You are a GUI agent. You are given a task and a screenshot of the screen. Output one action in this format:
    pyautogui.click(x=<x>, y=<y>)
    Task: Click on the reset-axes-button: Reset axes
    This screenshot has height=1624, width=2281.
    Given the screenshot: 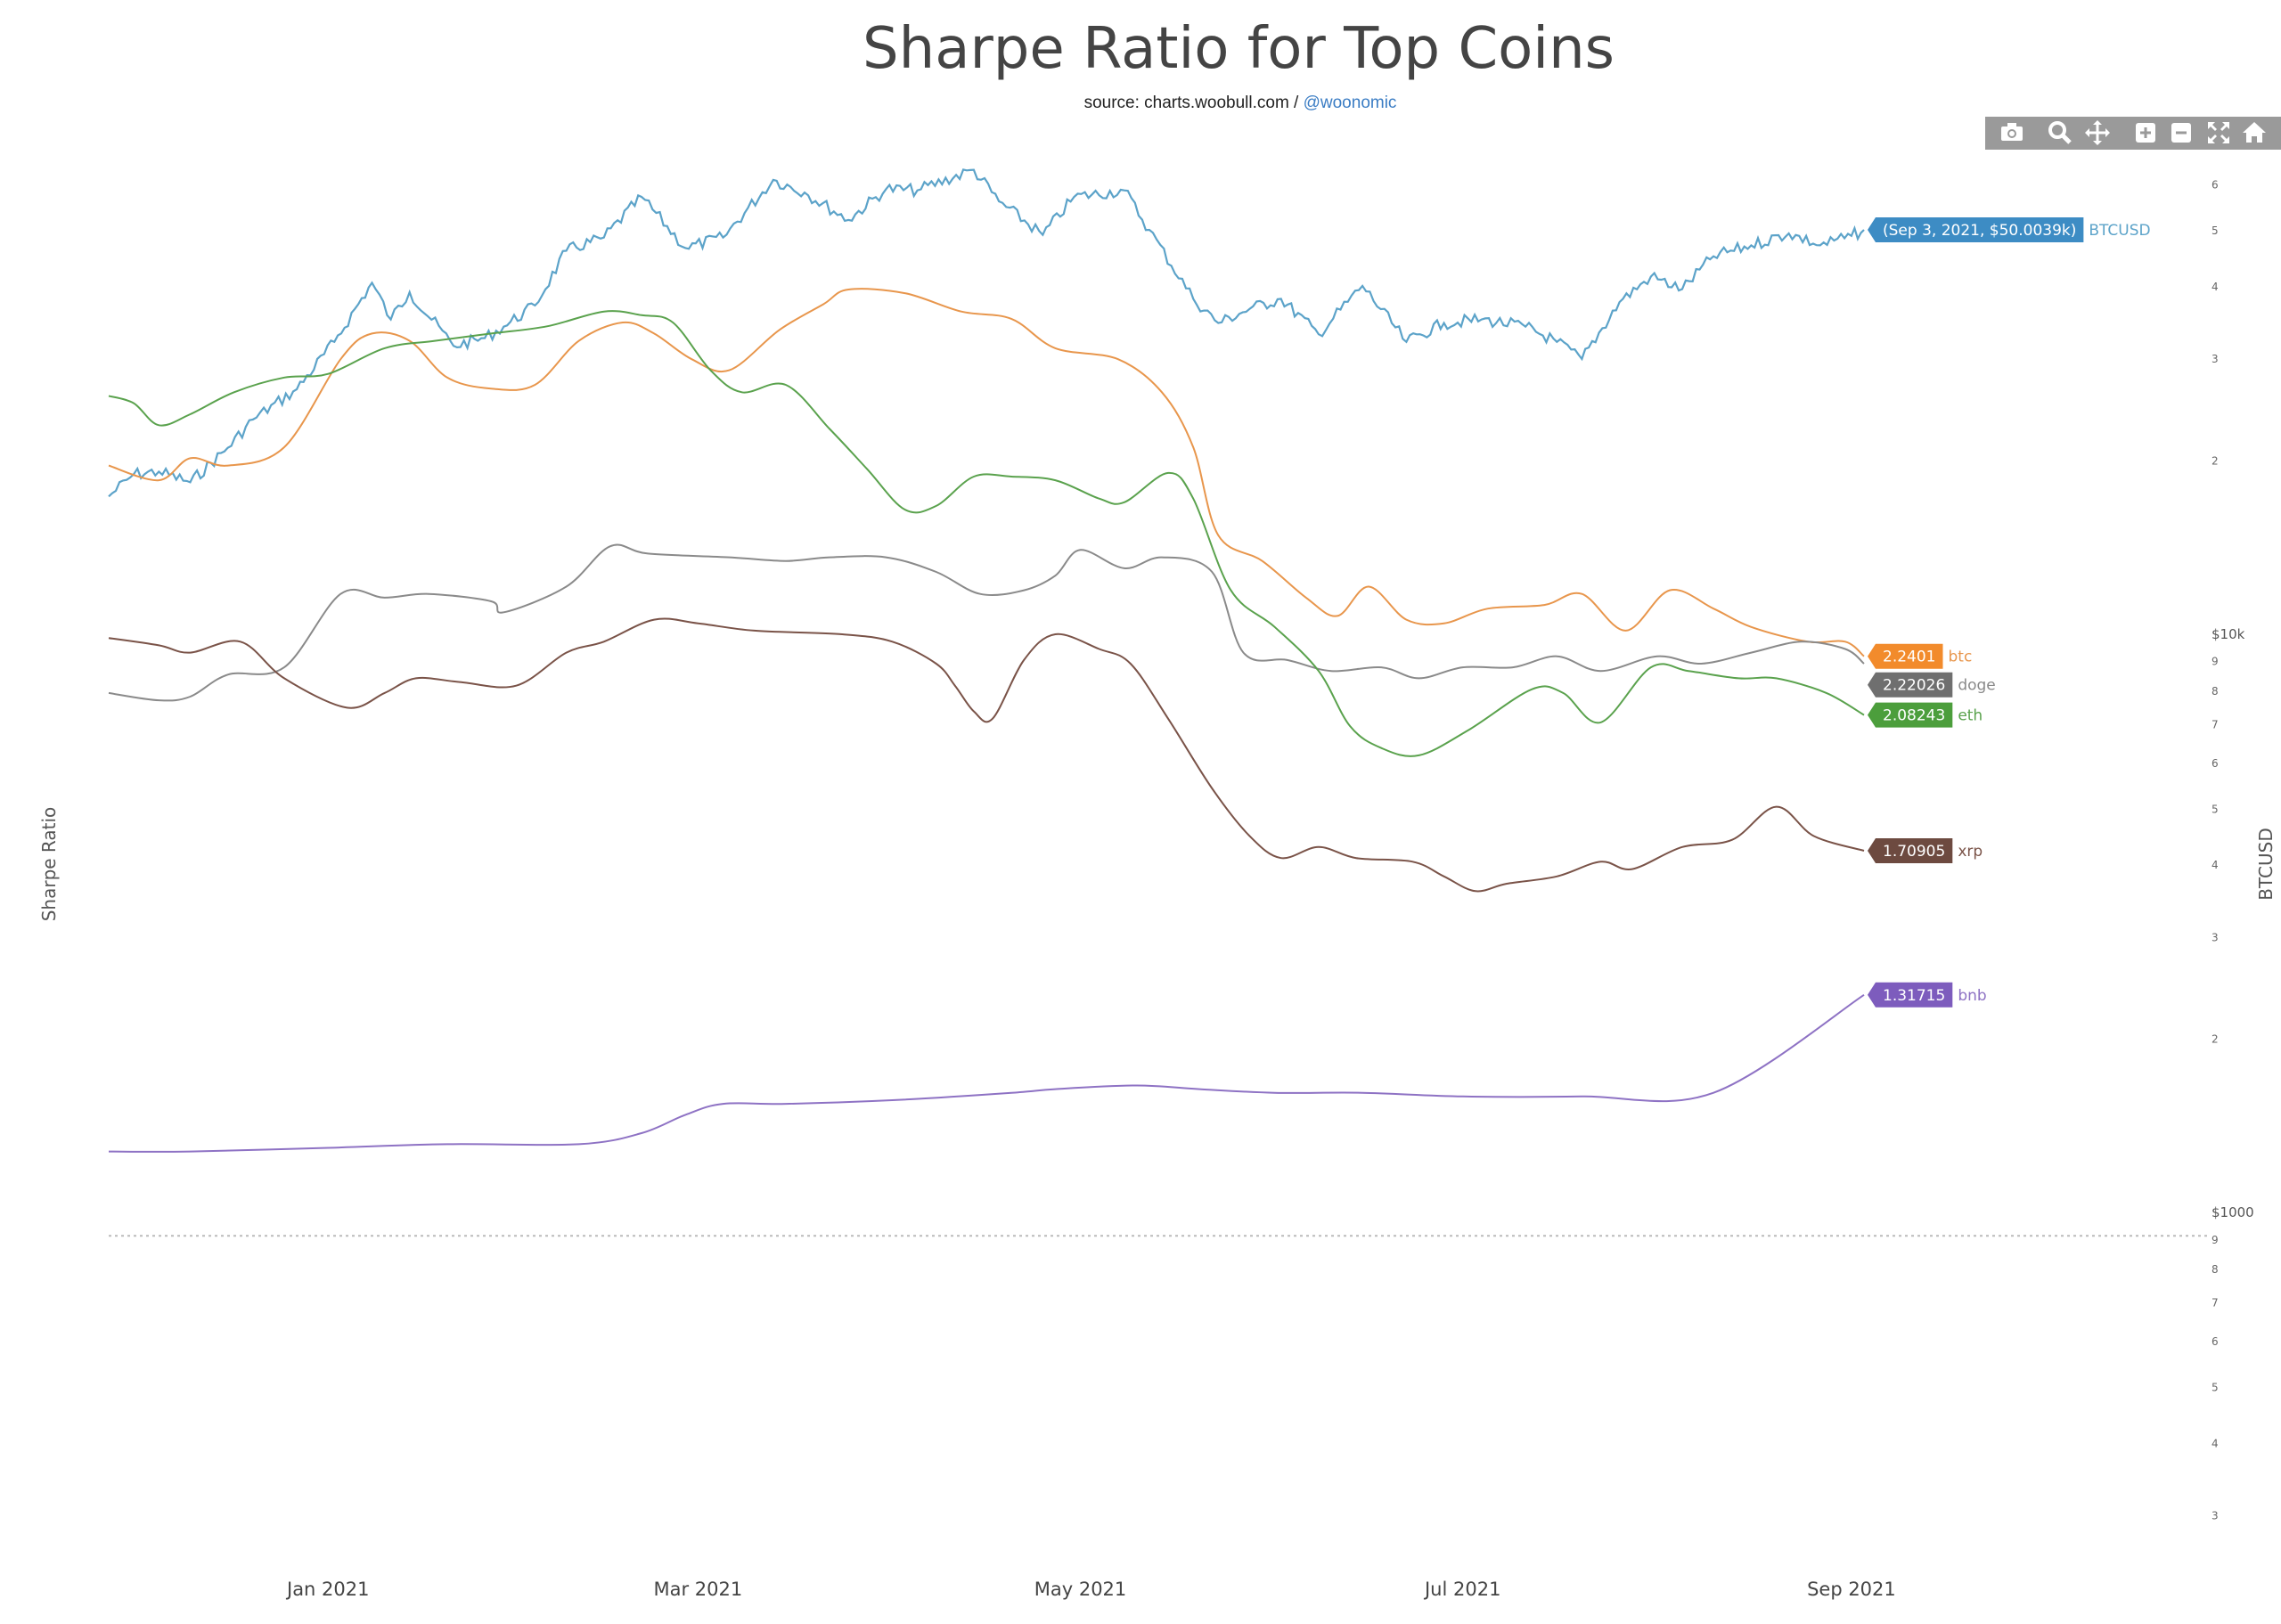 What is the action you would take?
    pyautogui.click(x=2254, y=132)
    